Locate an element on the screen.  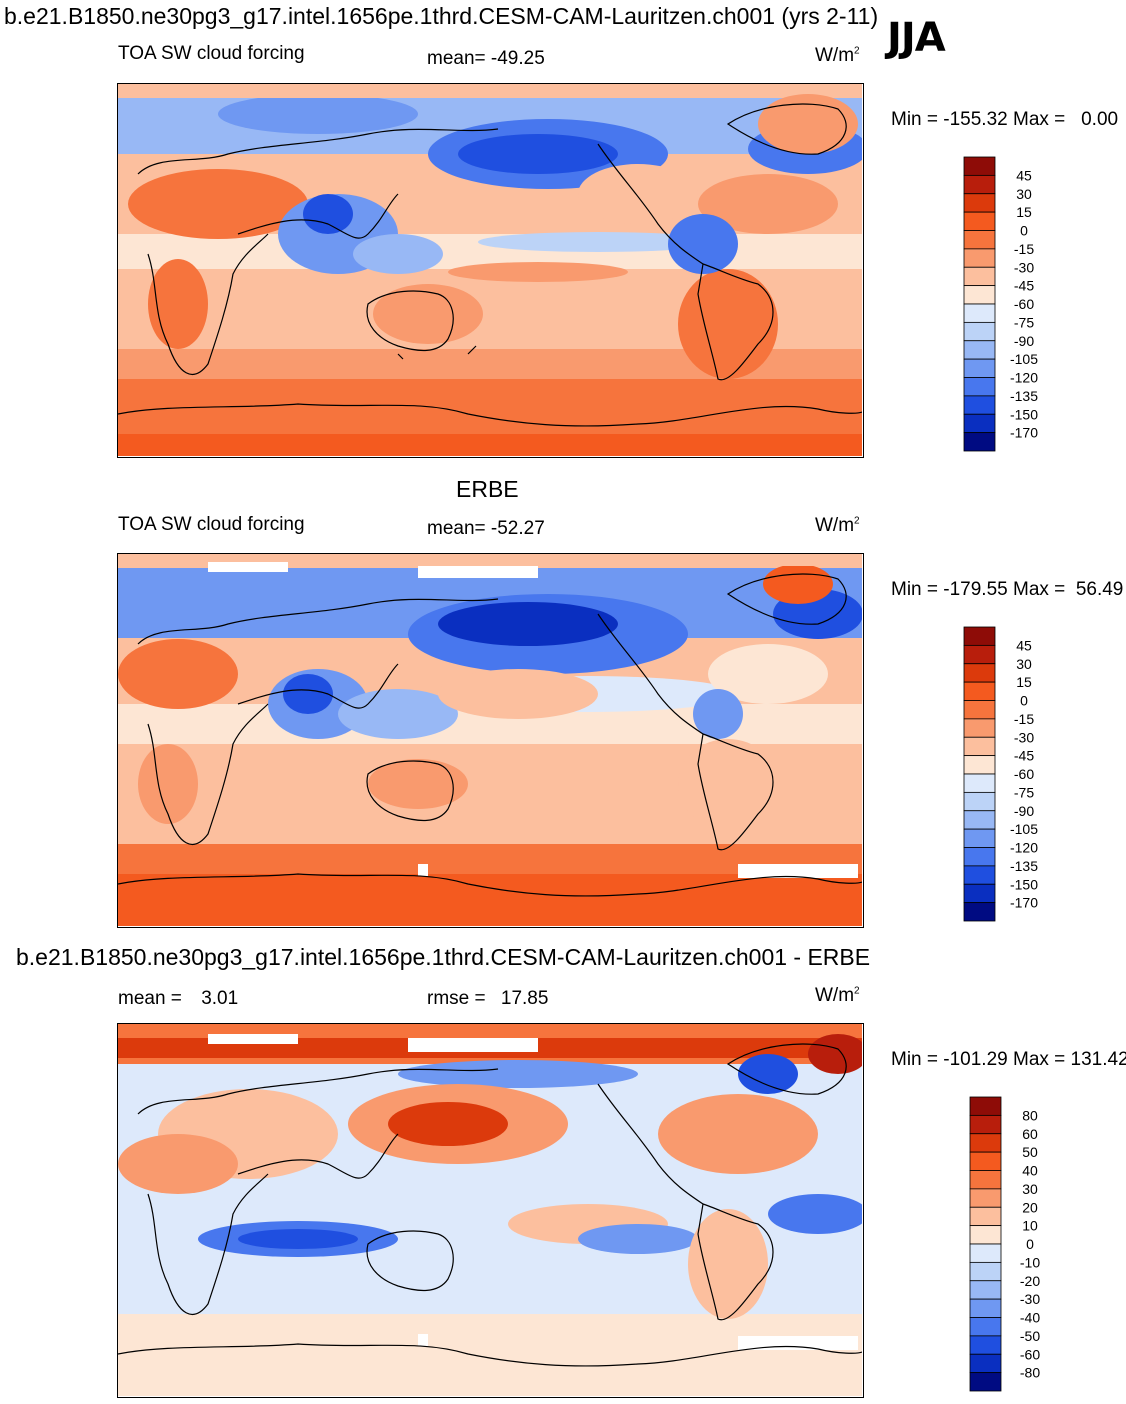
colorbar-tick-label: 20 is located at coordinates (1030, 1207).